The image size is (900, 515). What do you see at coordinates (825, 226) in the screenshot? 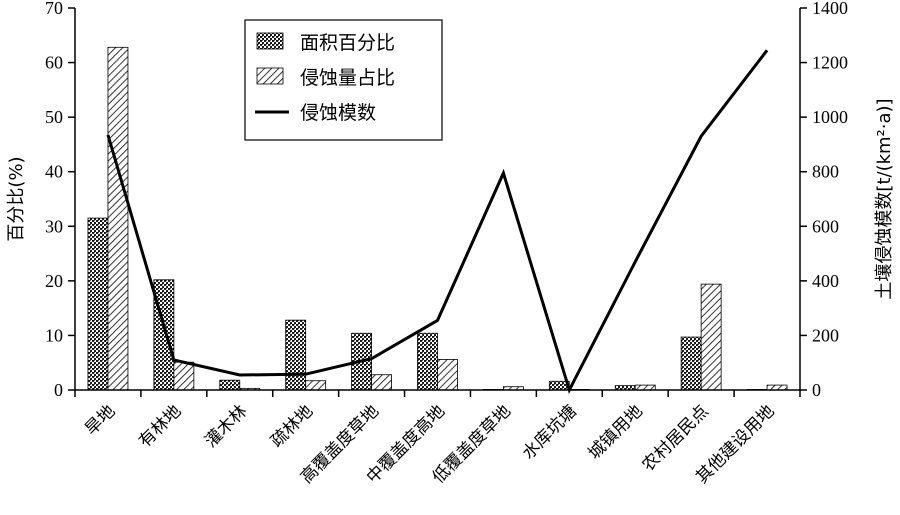
I see `right-tick-label: 600` at bounding box center [825, 226].